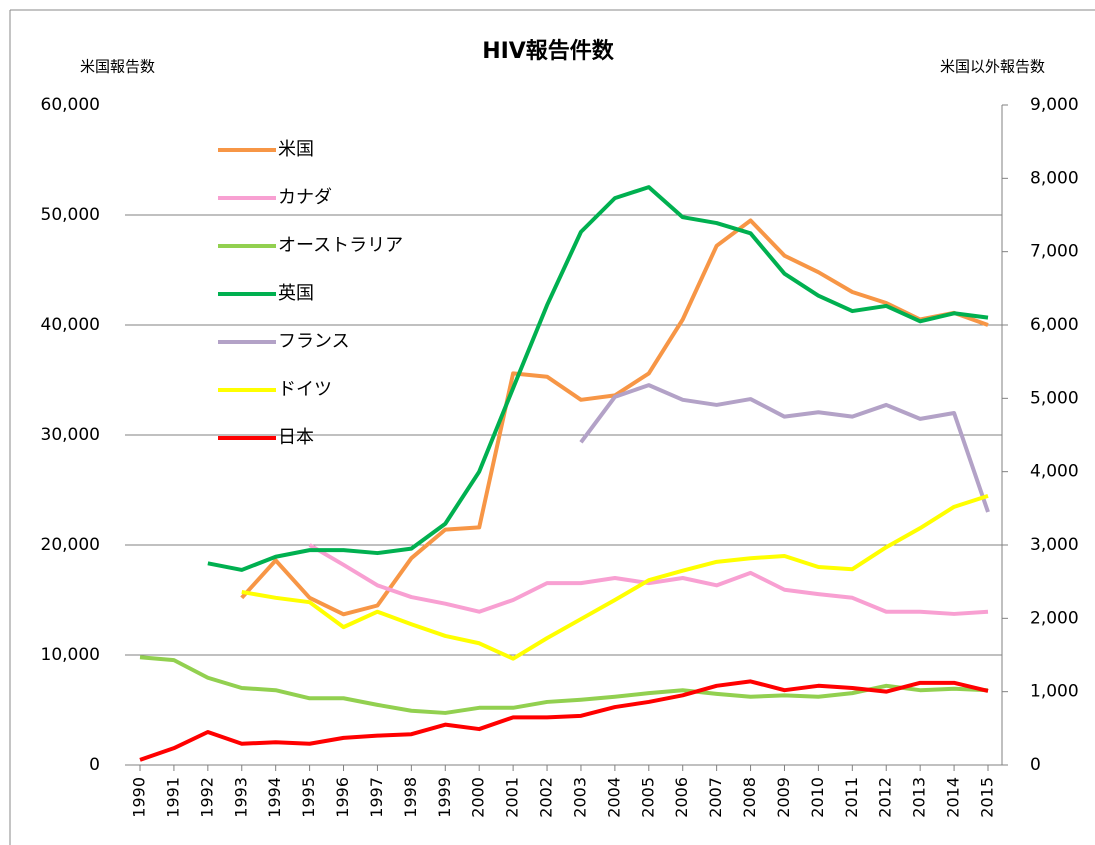 Image resolution: width=1095 pixels, height=845 pixels. Describe the element at coordinates (70, 325) in the screenshot. I see `y-tick-label: 40,000` at that location.